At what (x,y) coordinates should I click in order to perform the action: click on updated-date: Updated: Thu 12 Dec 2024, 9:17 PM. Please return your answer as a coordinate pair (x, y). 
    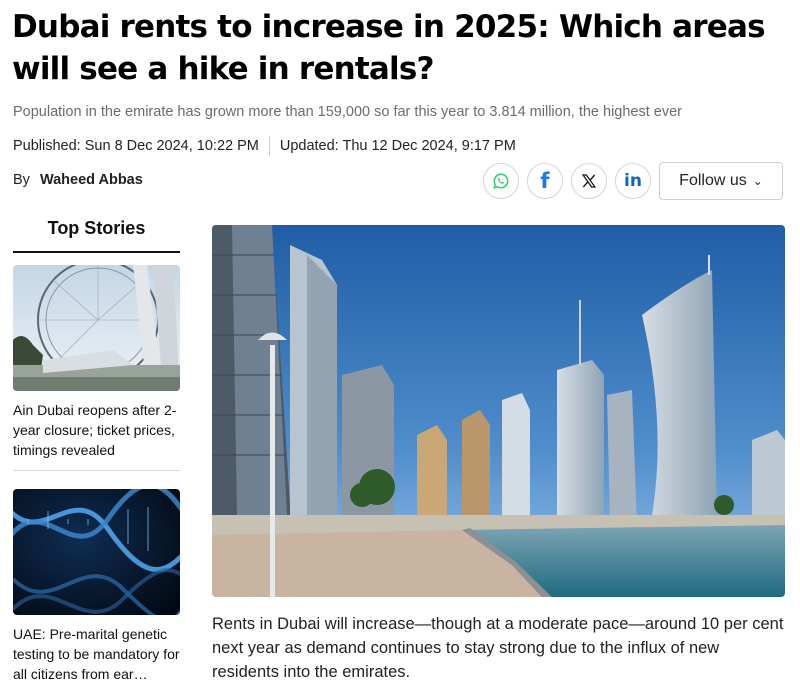
    Looking at the image, I should click on (397, 146).